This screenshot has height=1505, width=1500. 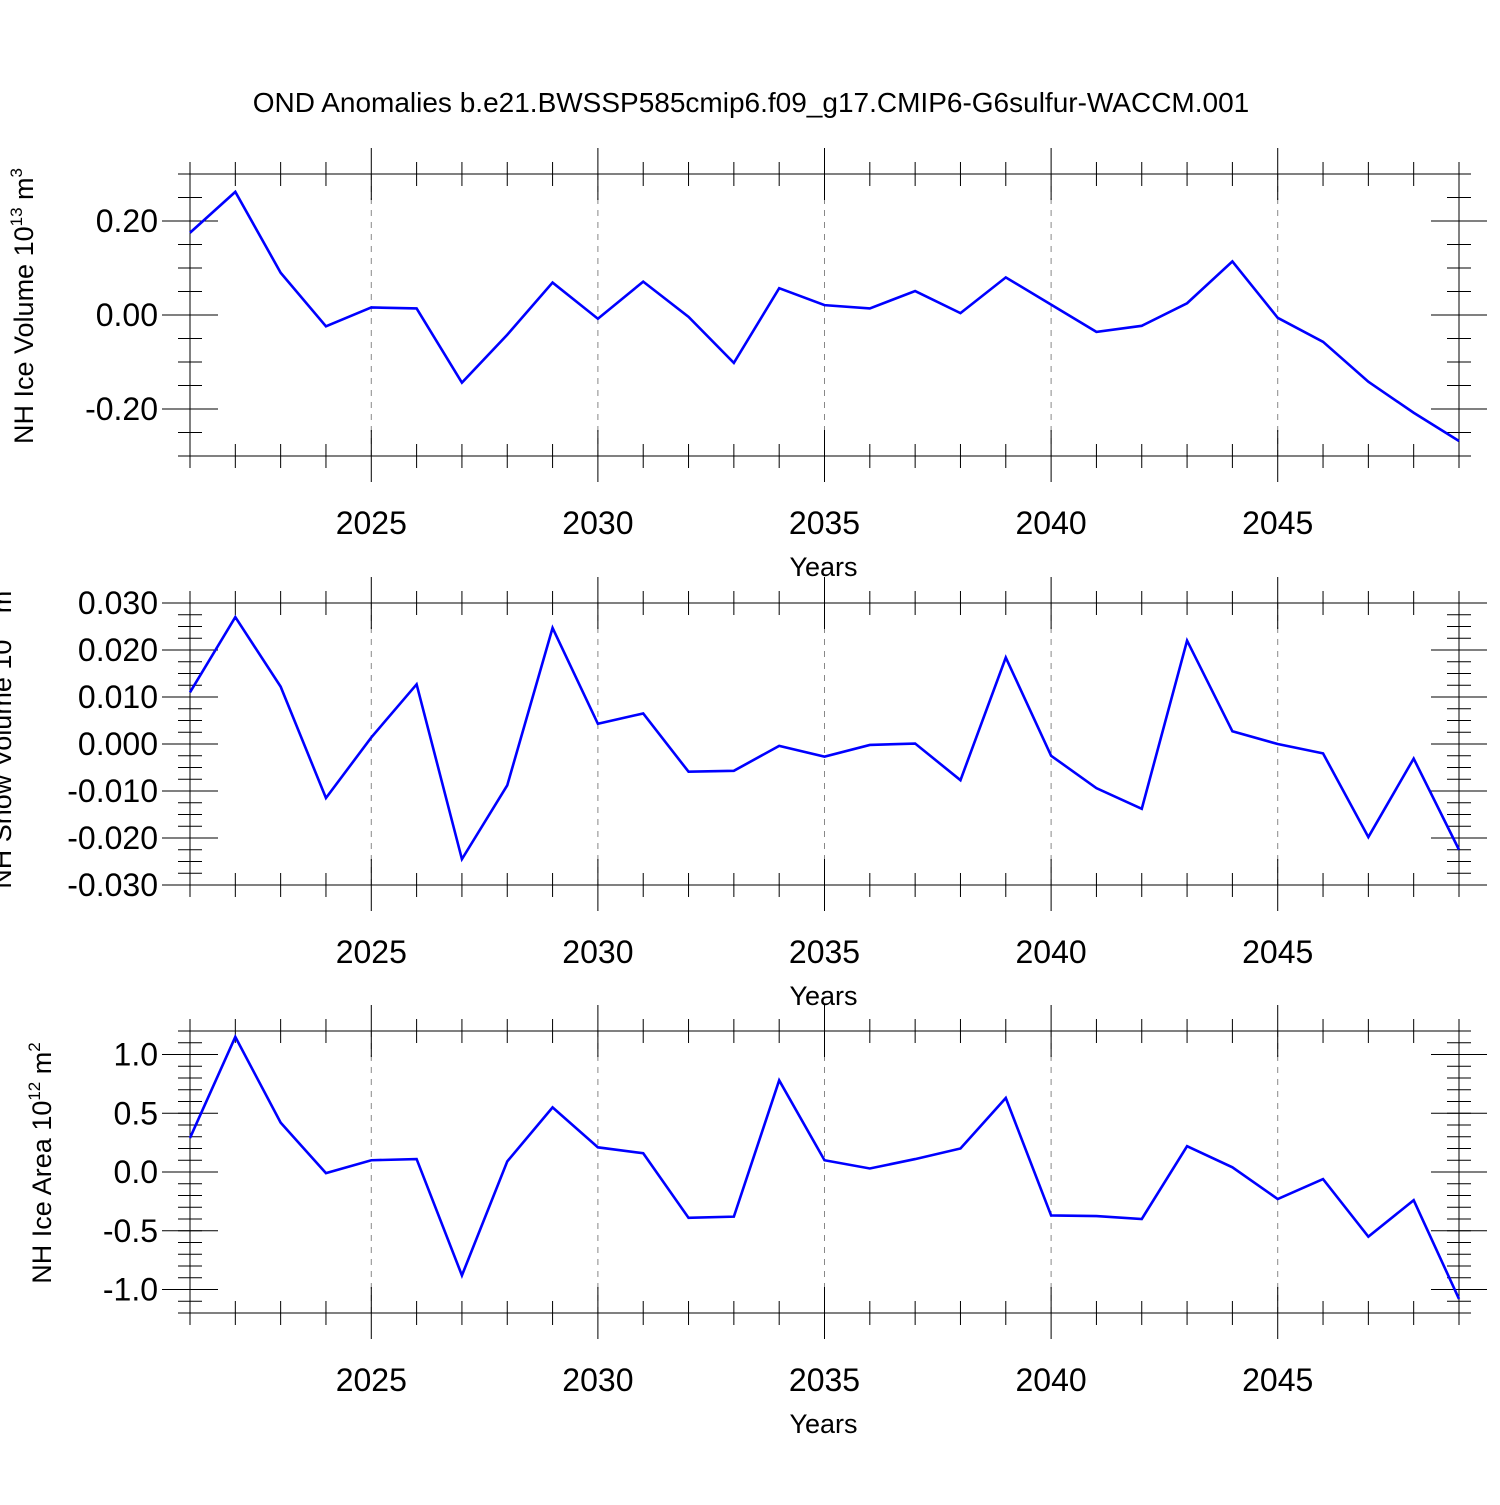 What do you see at coordinates (112, 791) in the screenshot?
I see `y-tick-label: -0.010` at bounding box center [112, 791].